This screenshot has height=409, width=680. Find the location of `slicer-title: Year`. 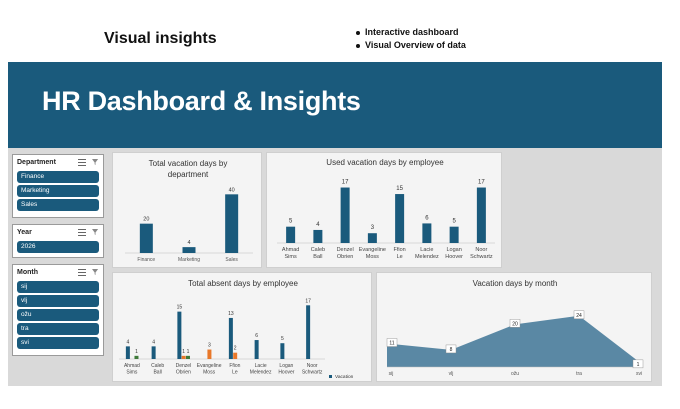

slicer-title: Year is located at coordinates (24, 232).